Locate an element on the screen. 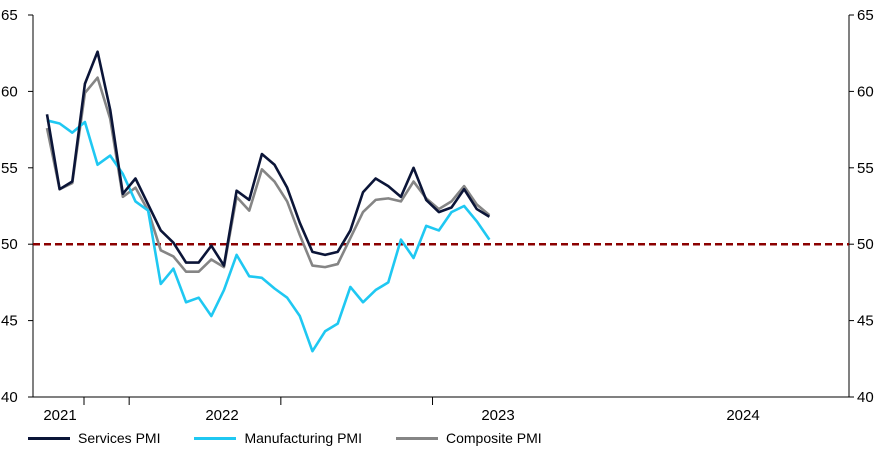 This screenshot has height=451, width=882. left-y-tick-label: 45 is located at coordinates (9, 321).